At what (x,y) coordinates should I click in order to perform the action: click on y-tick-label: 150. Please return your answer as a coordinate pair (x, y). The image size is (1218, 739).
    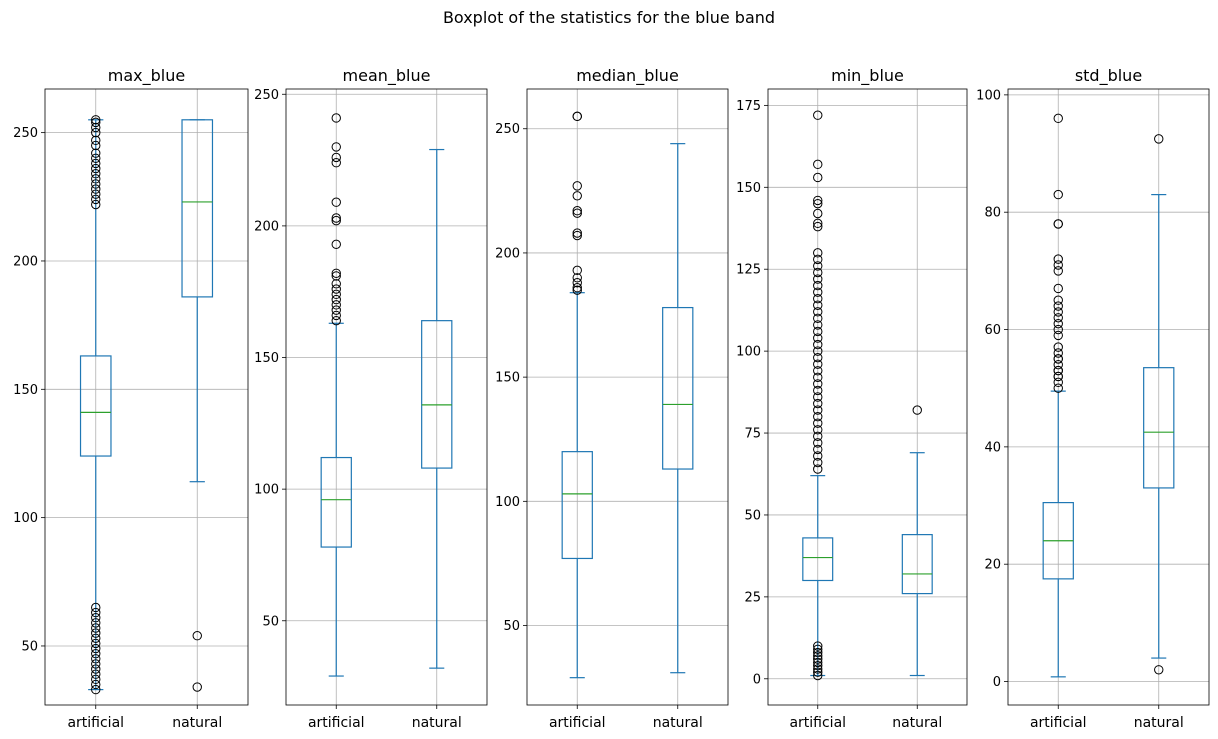
    Looking at the image, I should click on (266, 358).